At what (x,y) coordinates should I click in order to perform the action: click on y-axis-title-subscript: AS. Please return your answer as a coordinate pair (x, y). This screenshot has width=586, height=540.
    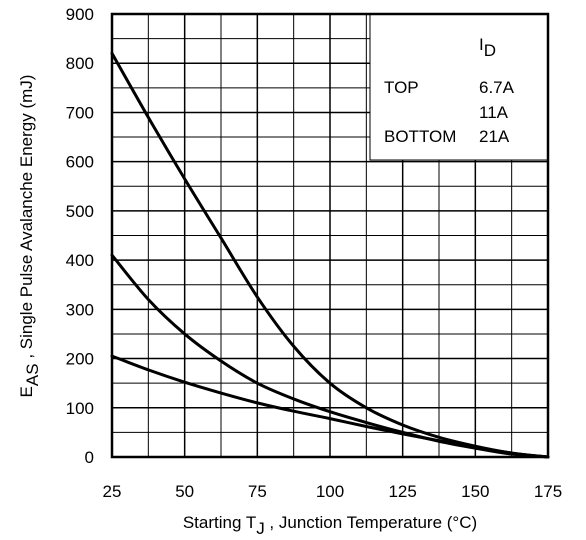
    Looking at the image, I should click on (32, 374).